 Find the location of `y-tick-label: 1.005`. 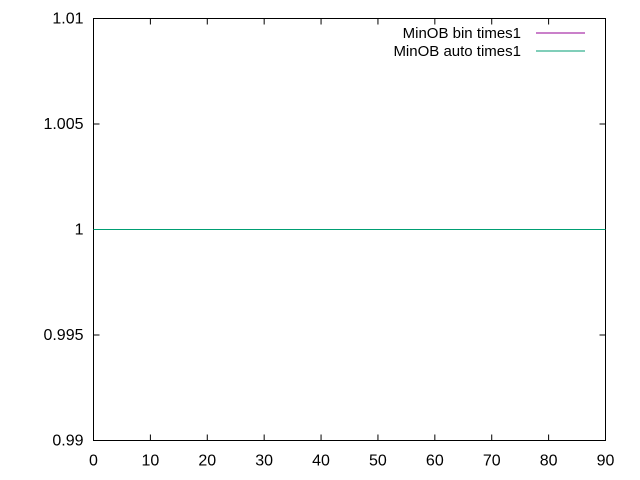

y-tick-label: 1.005 is located at coordinates (63, 124).